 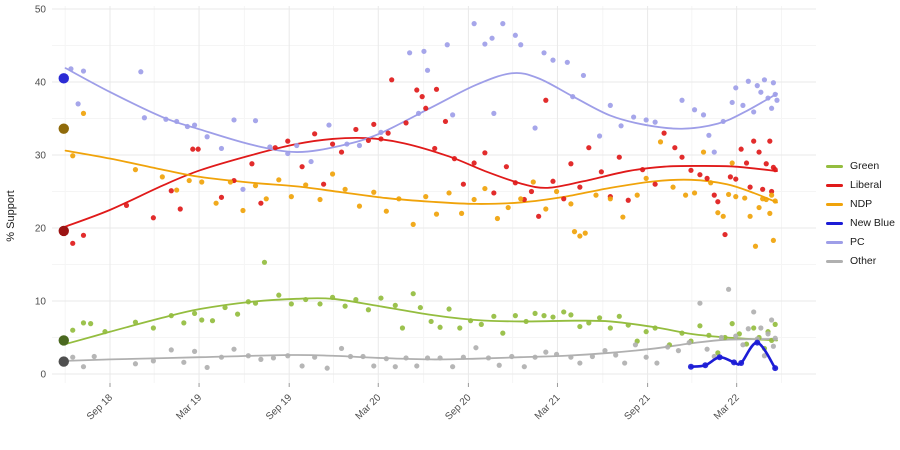 I want to click on legend-swatch-liberal, so click(x=834, y=185).